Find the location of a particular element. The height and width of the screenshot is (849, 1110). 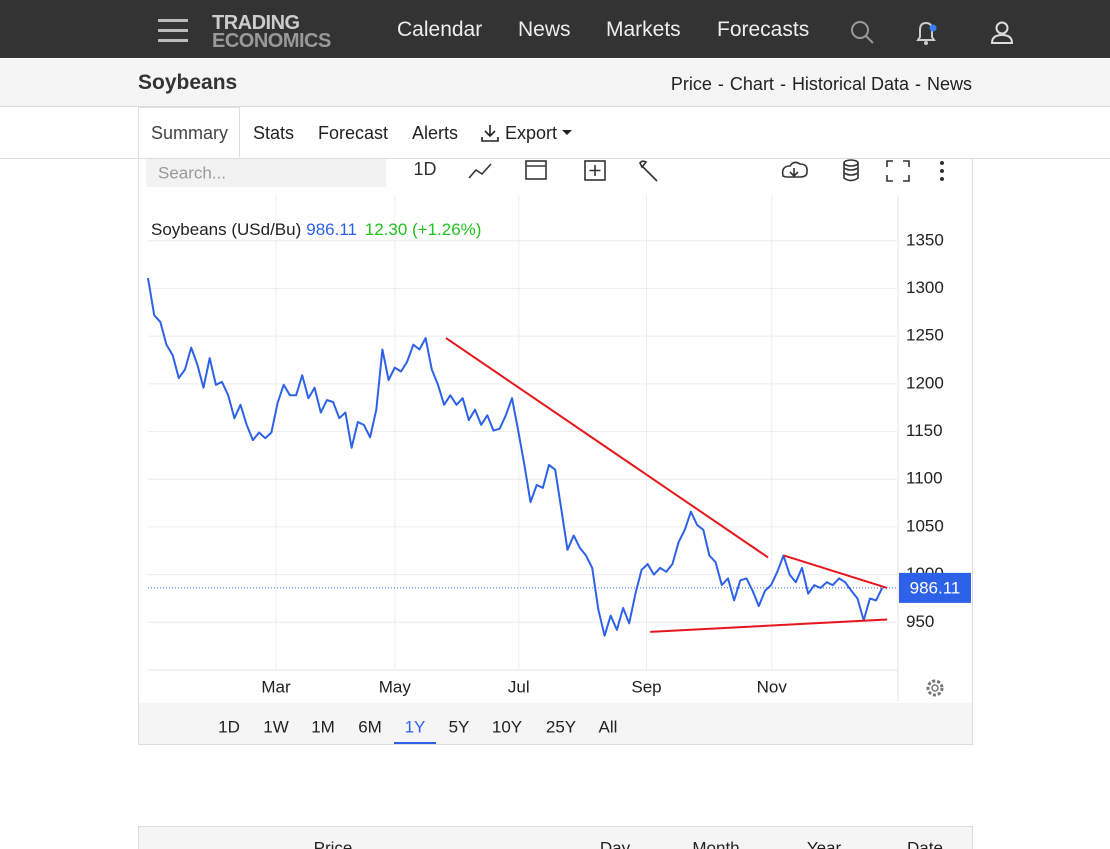

search-box is located at coordinates (266, 173).